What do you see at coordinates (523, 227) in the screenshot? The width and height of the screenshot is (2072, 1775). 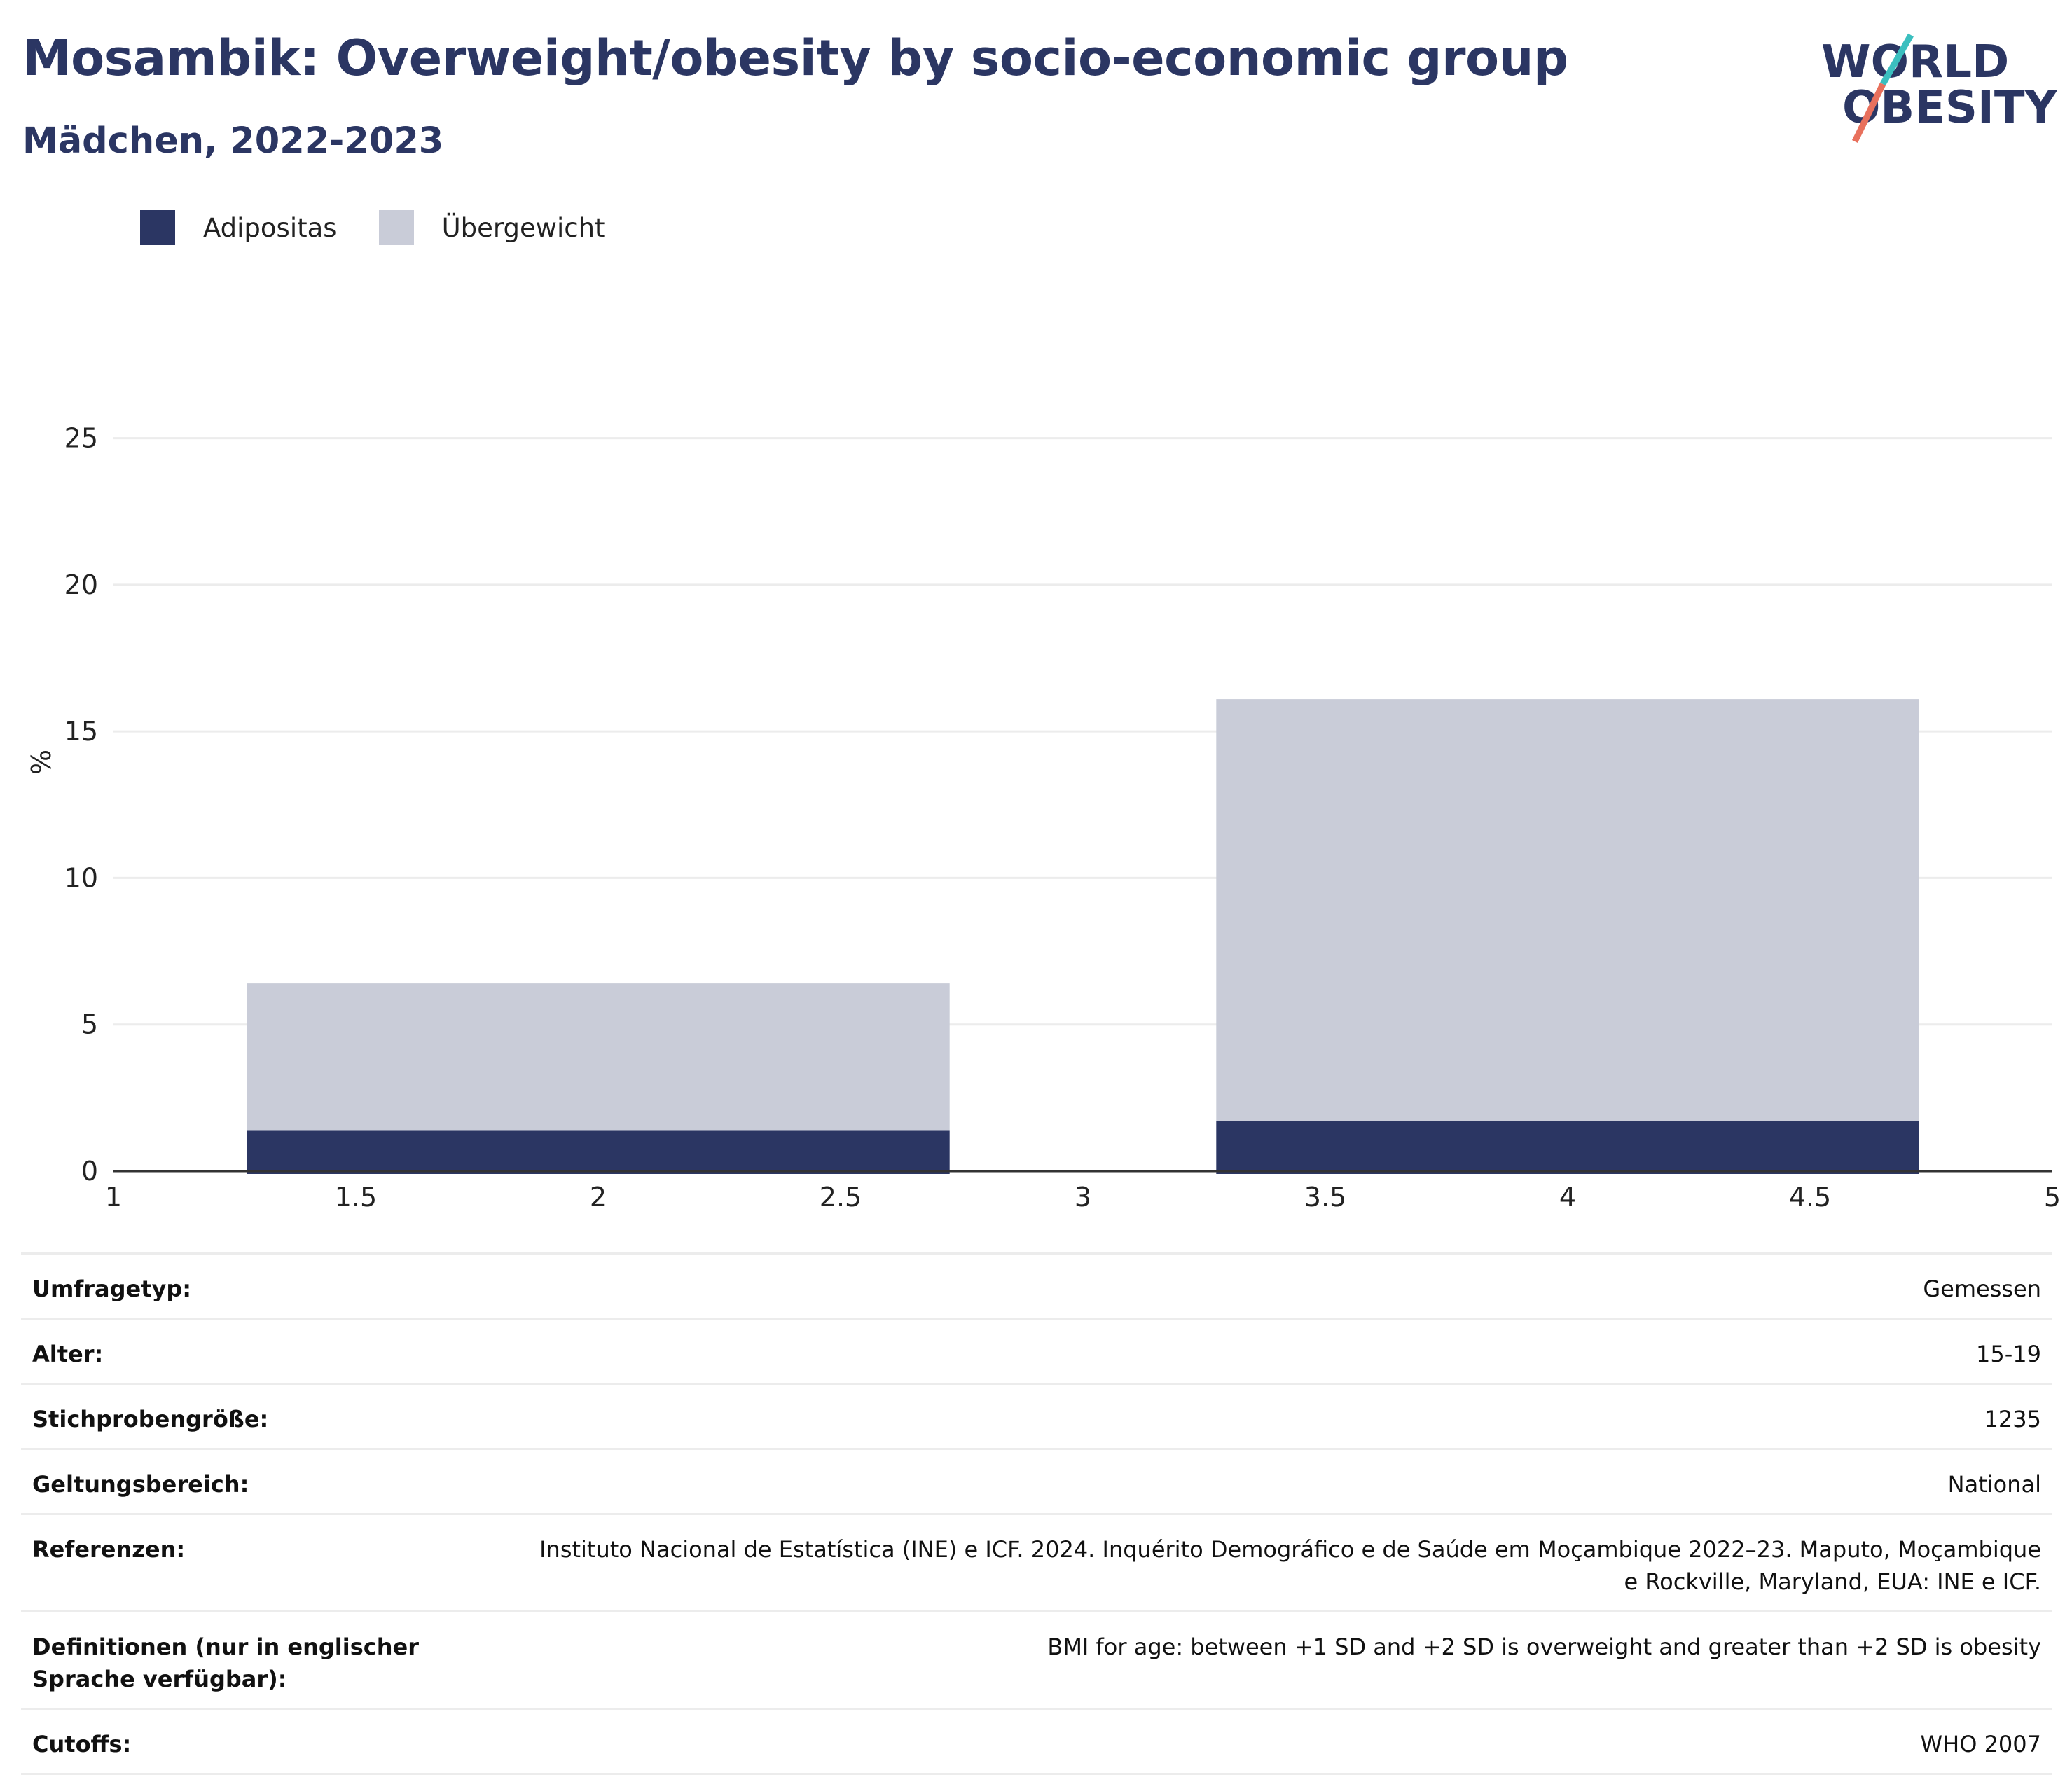 I see `legend-label-uebergewicht: Übergewicht` at bounding box center [523, 227].